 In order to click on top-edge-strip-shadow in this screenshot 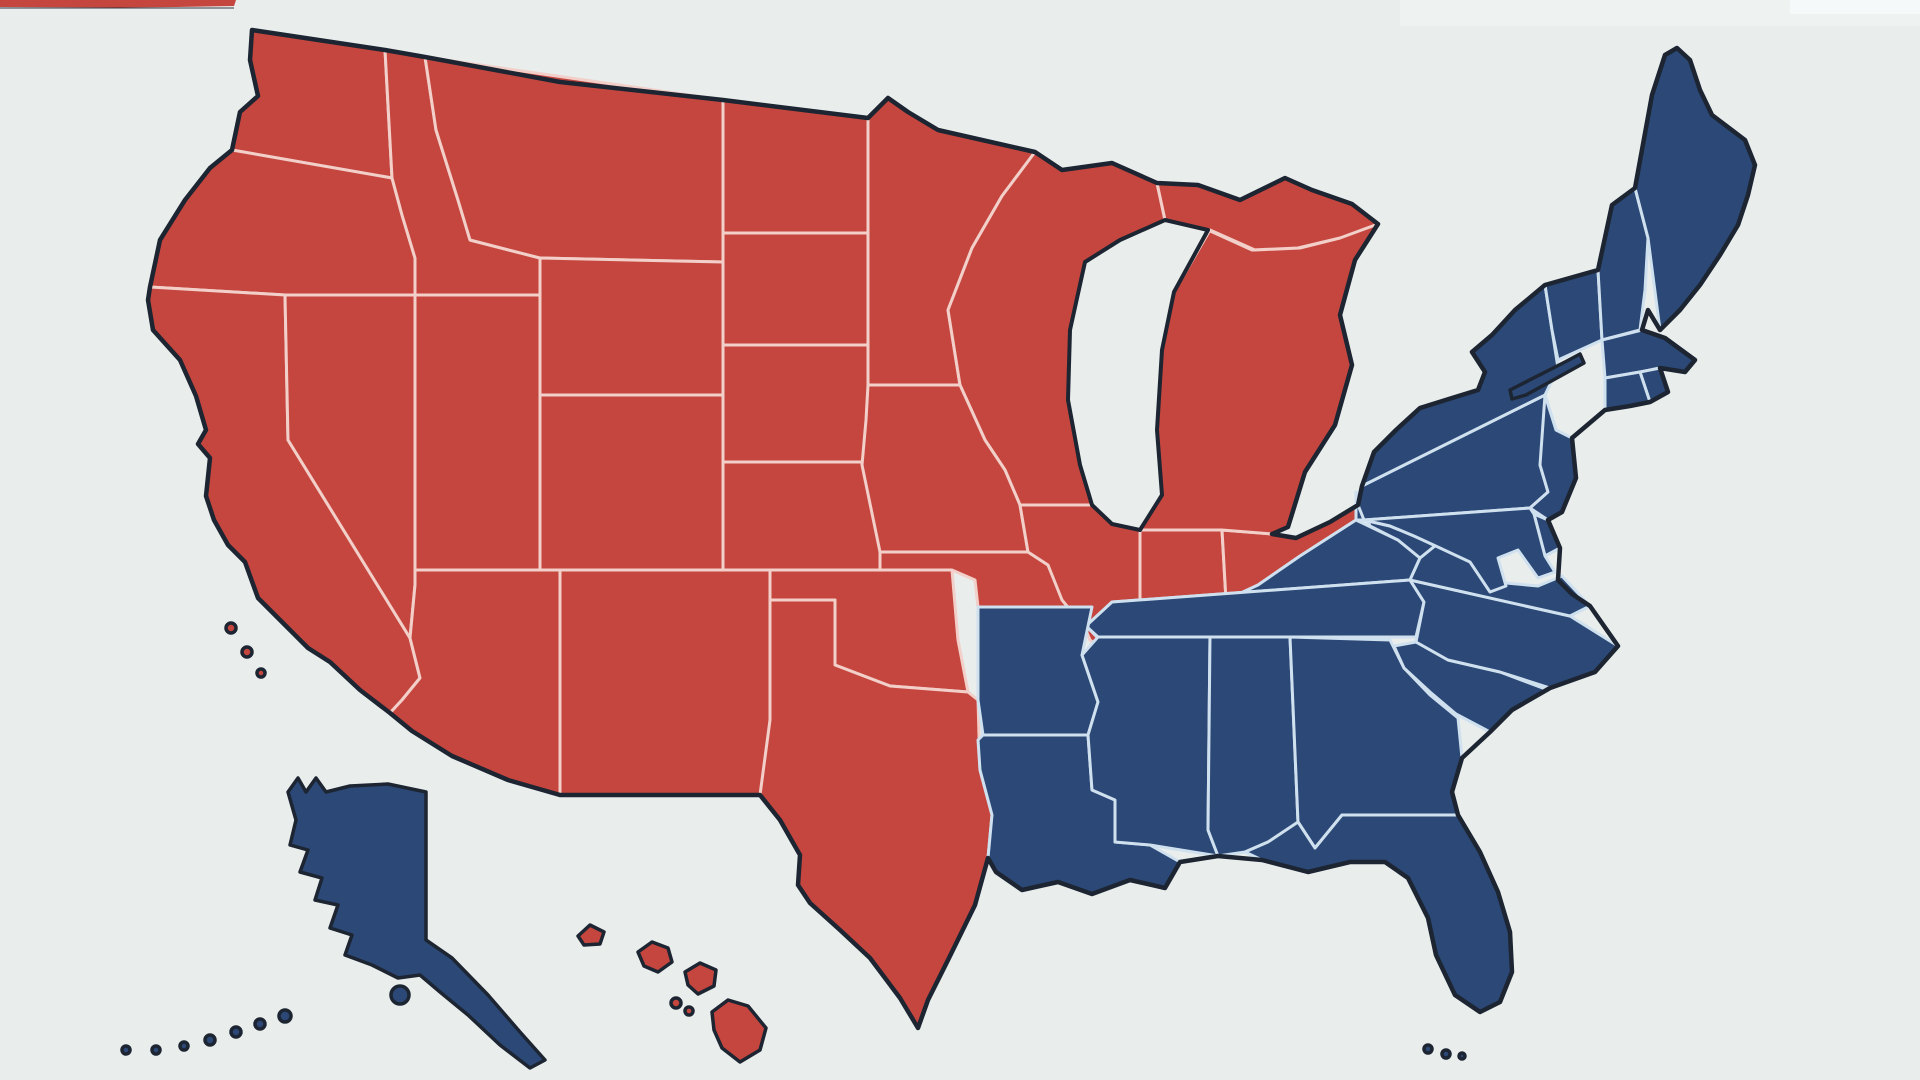, I will do `click(117, 8)`.